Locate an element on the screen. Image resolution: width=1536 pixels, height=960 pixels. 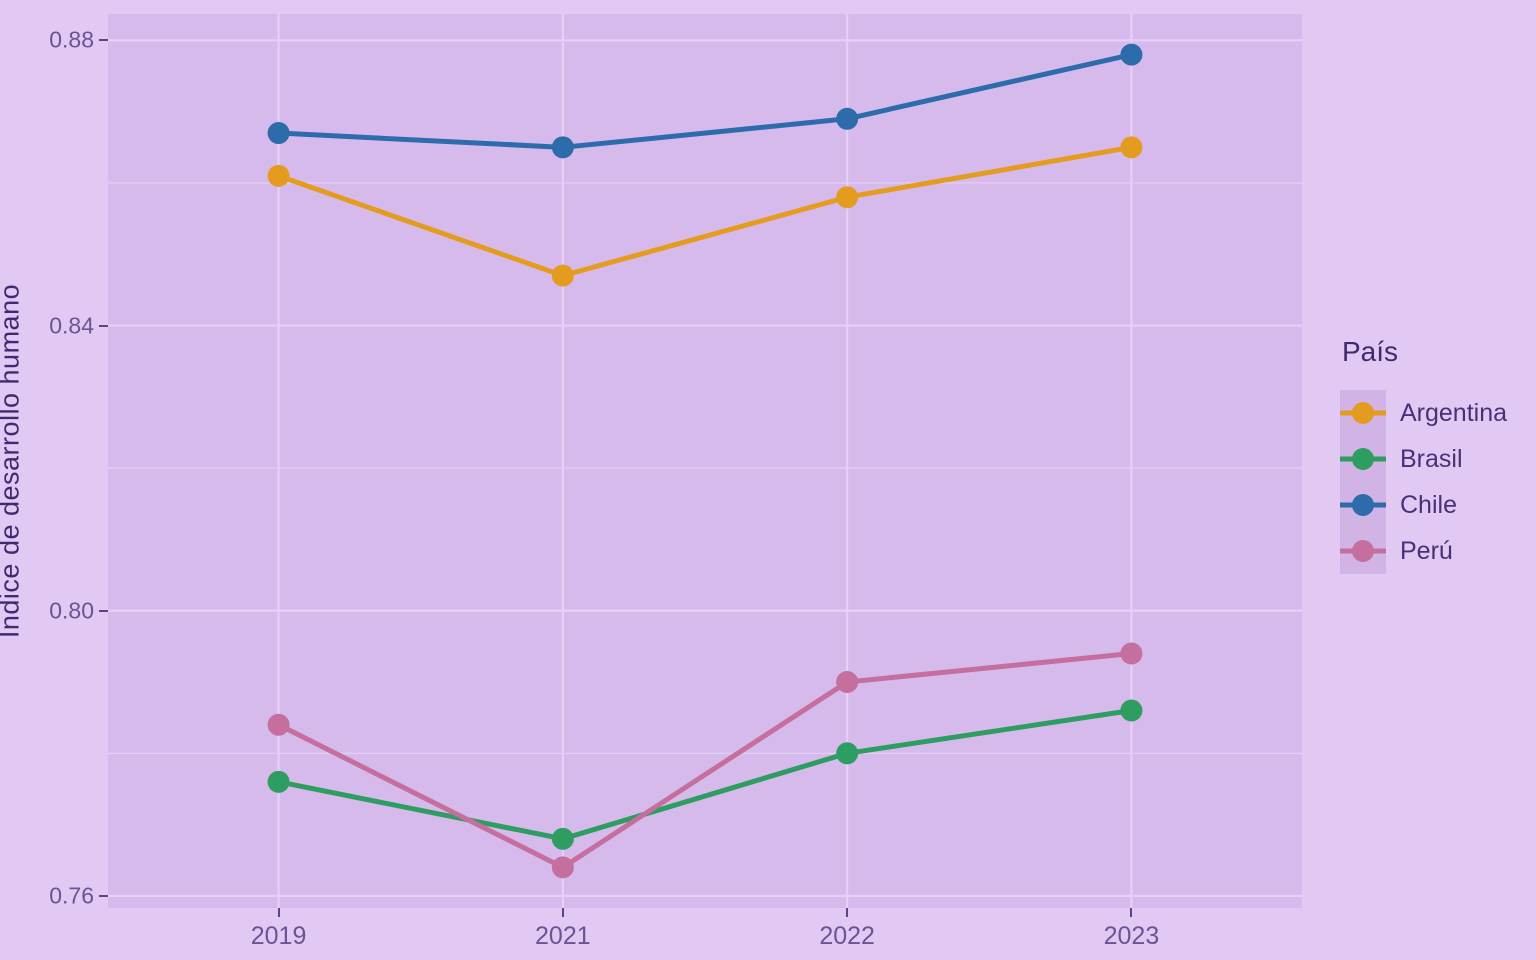
x-tick-label: 2021 is located at coordinates (563, 936).